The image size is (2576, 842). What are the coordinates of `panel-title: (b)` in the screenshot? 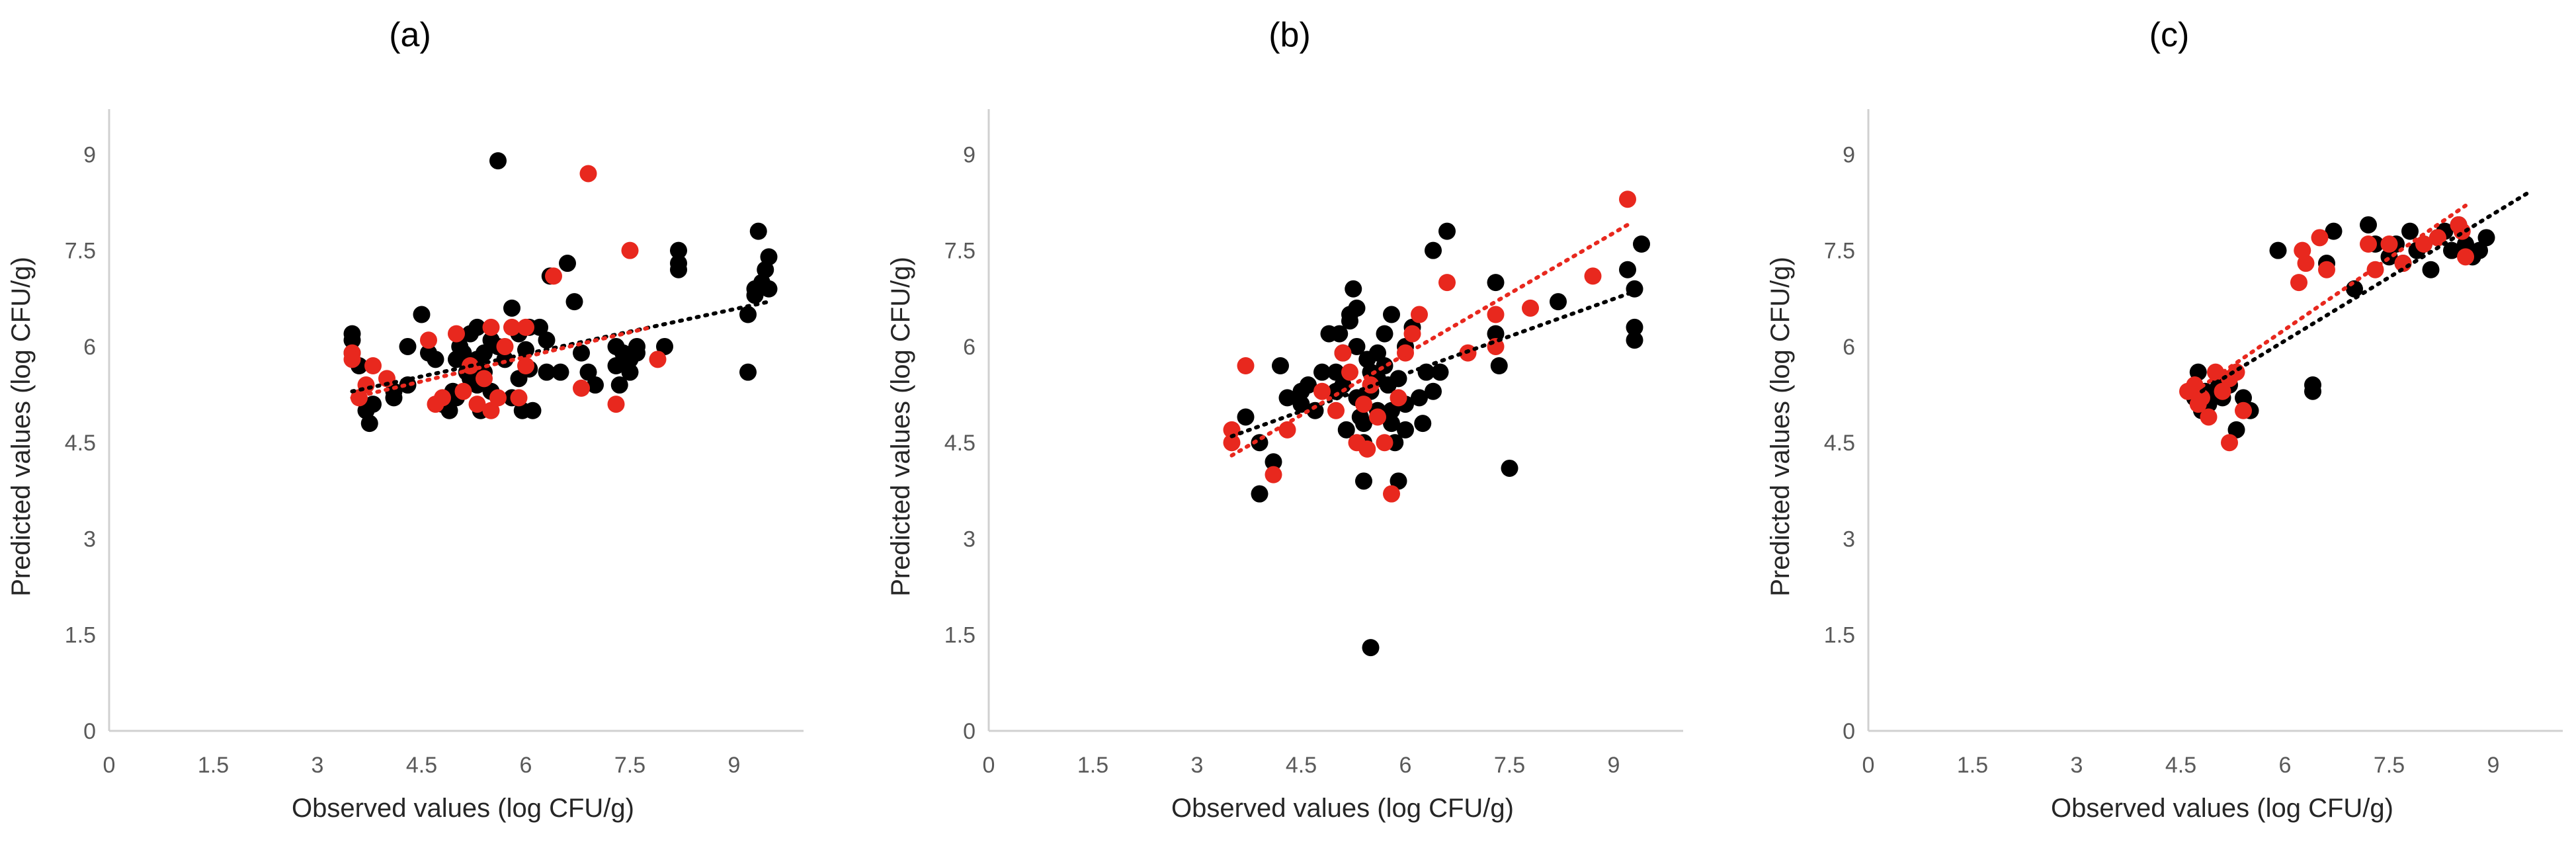 It's located at (1289, 35).